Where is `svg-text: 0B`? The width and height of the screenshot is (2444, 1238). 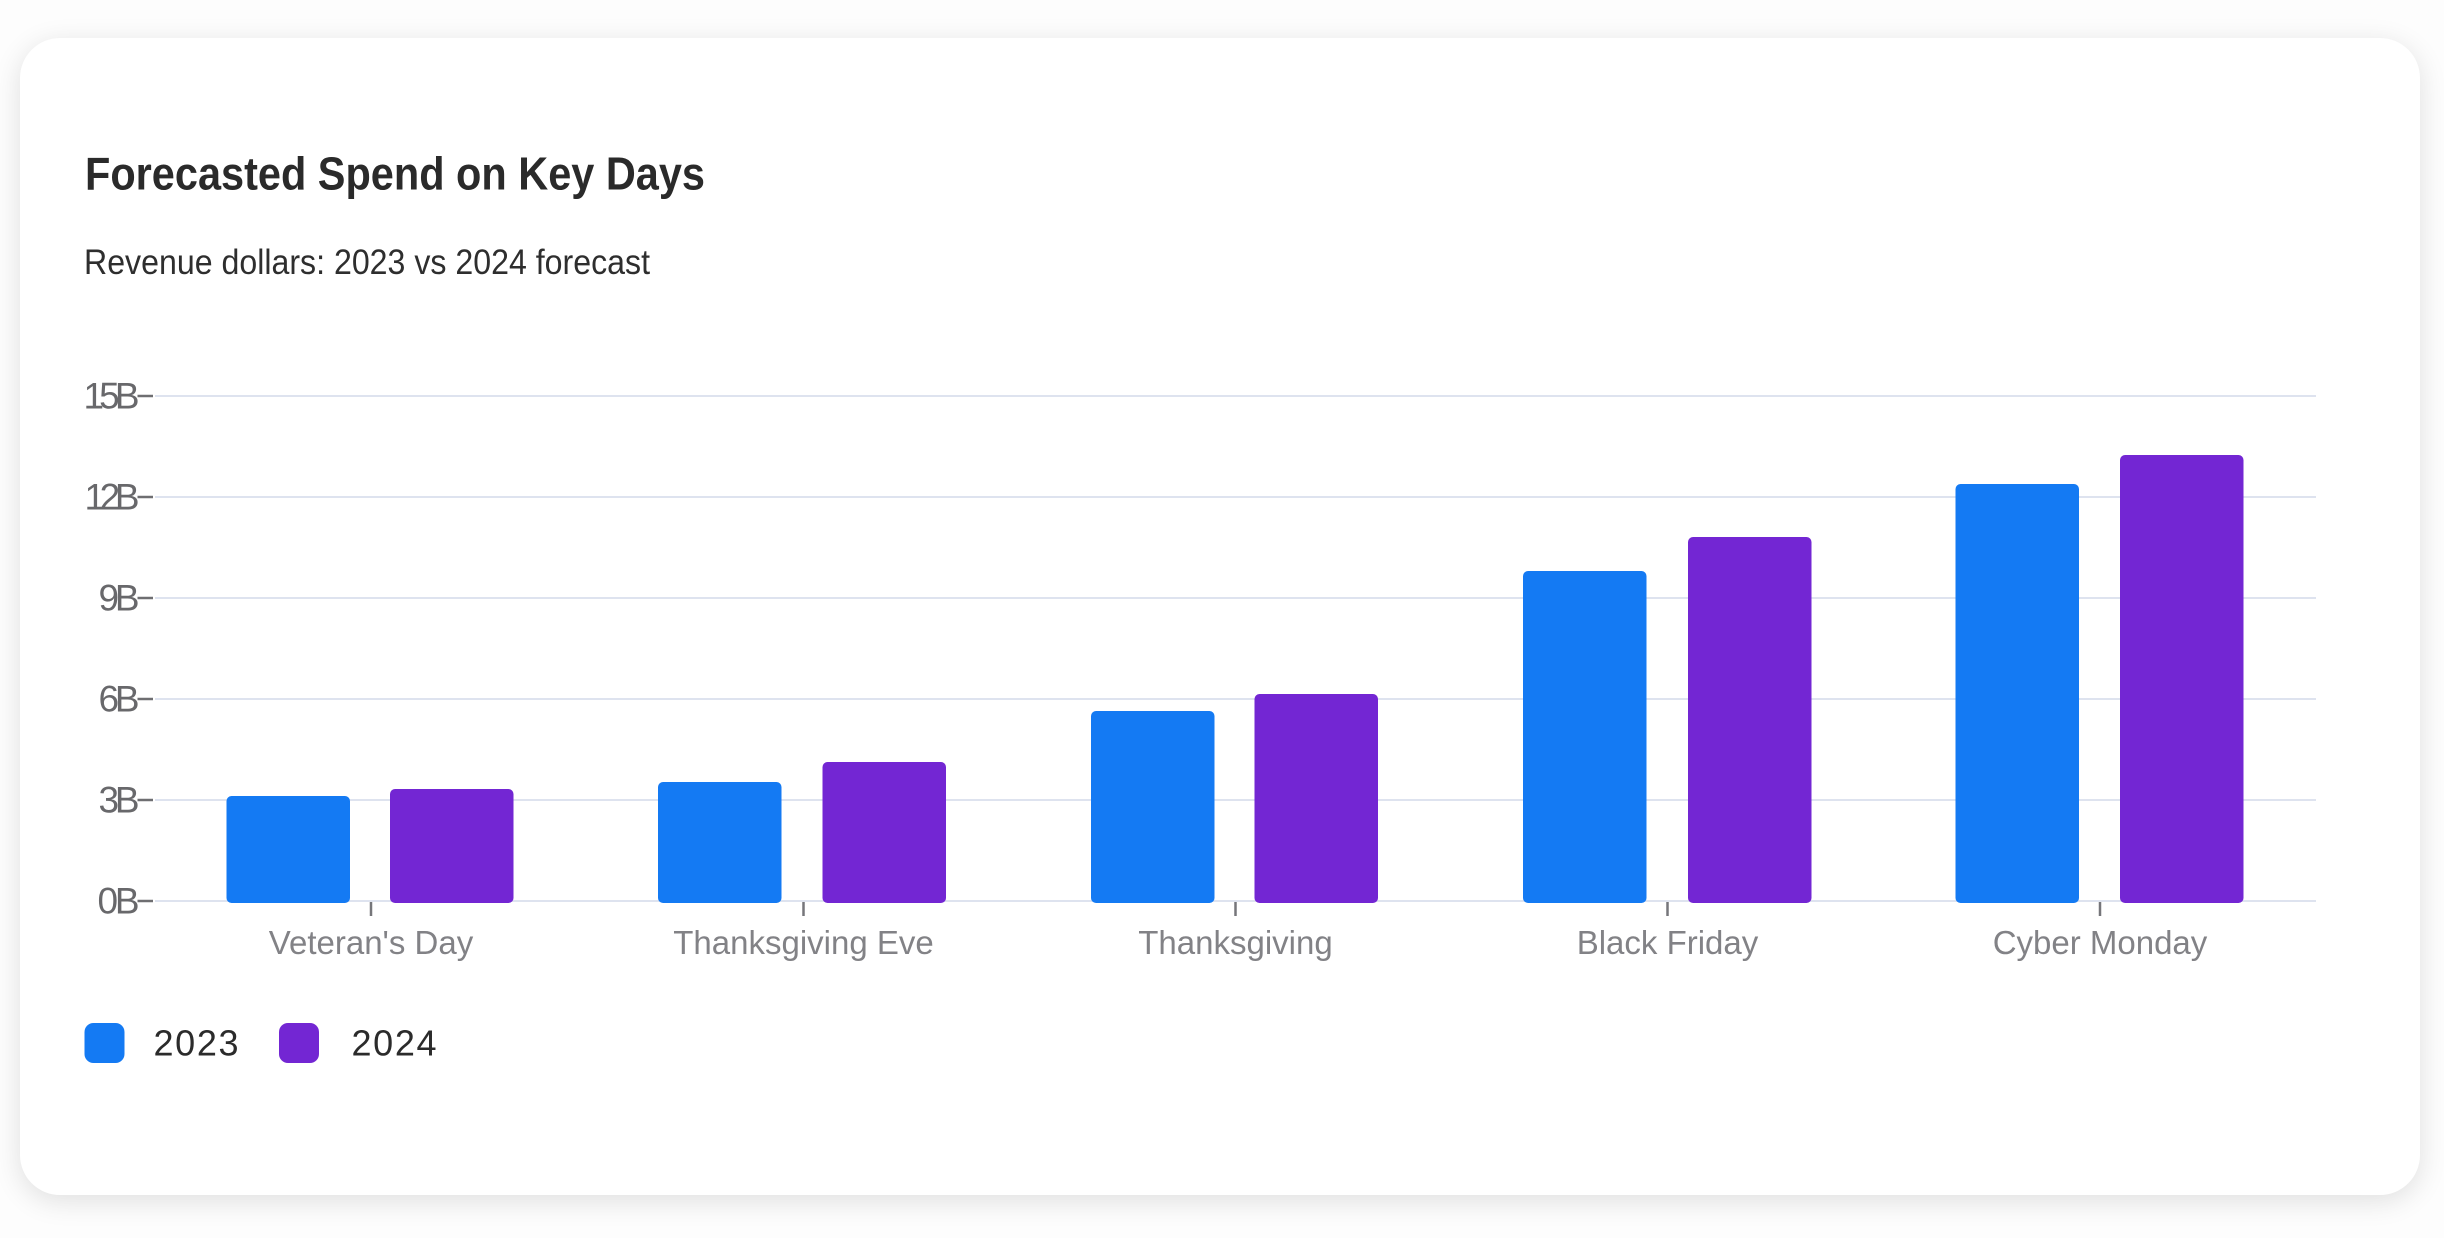 svg-text: 0B is located at coordinates (119, 901).